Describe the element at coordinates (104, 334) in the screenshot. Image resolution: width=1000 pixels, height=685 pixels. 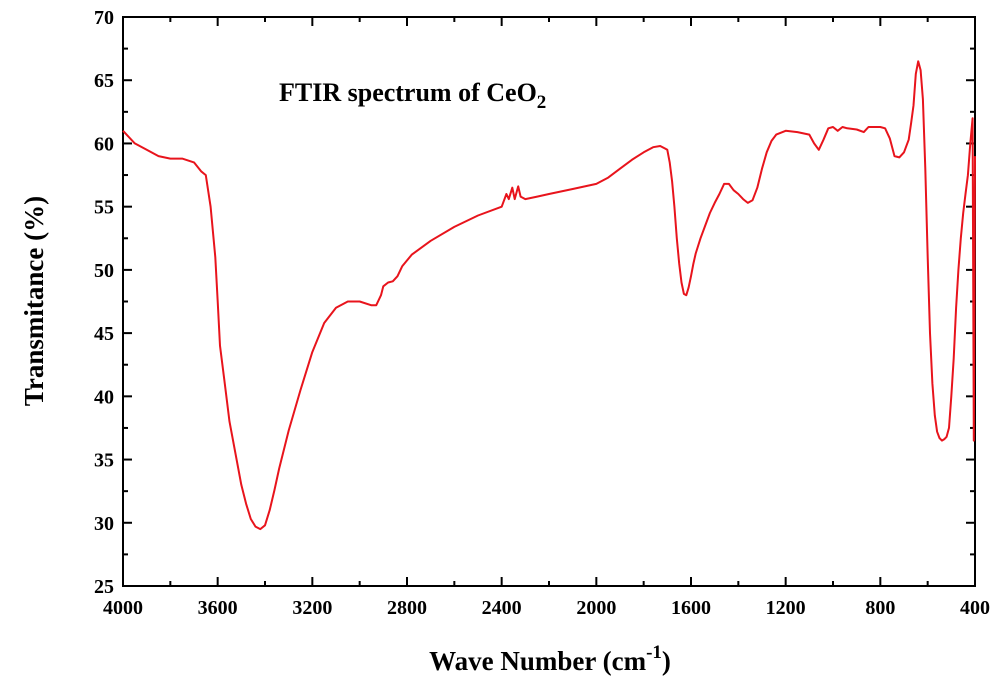
I see `y-tick-label: 45` at that location.